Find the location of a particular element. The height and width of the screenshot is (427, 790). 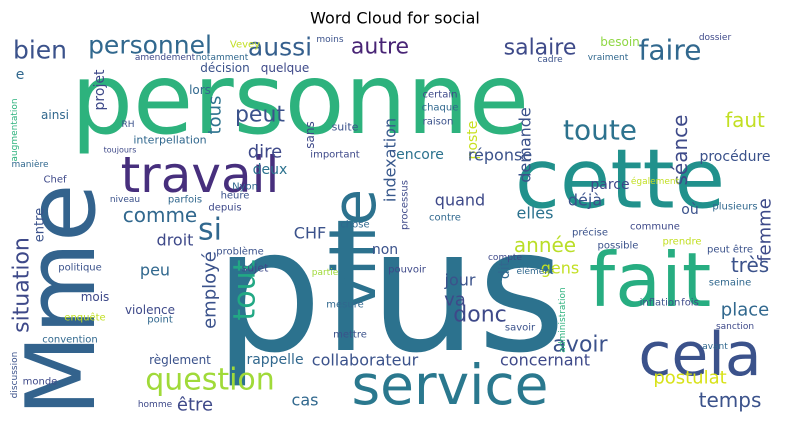

word: RH is located at coordinates (127, 125).